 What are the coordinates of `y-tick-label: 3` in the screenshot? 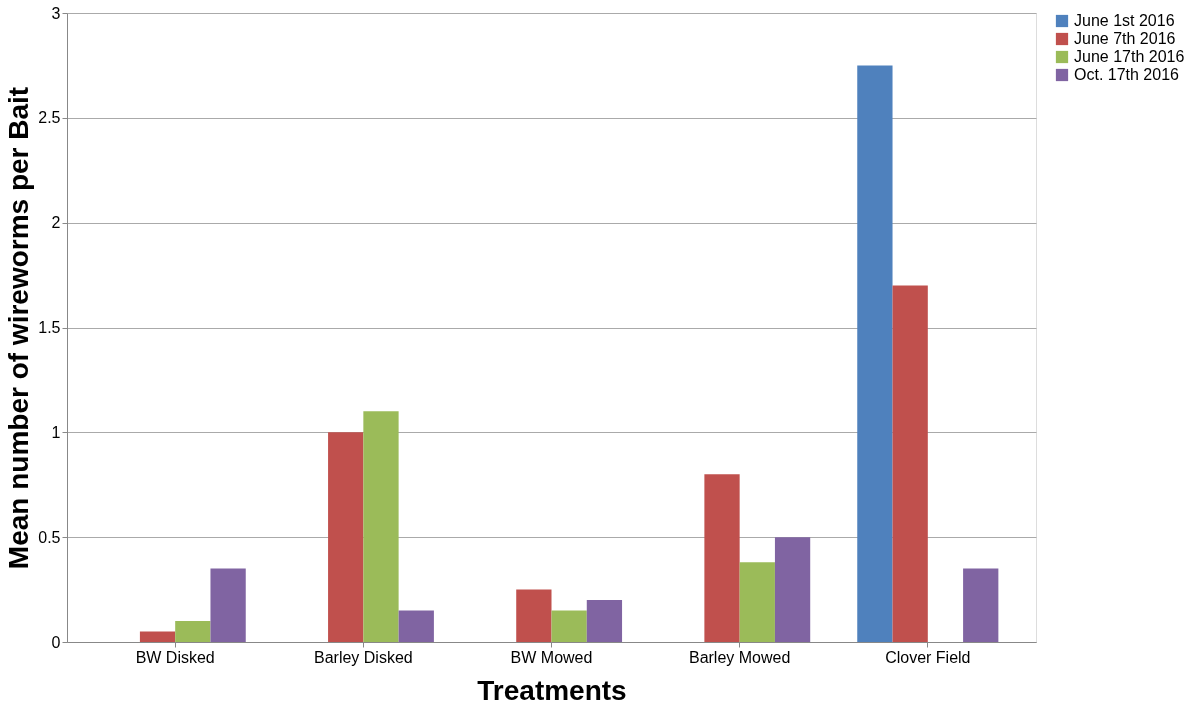 It's located at (56, 13).